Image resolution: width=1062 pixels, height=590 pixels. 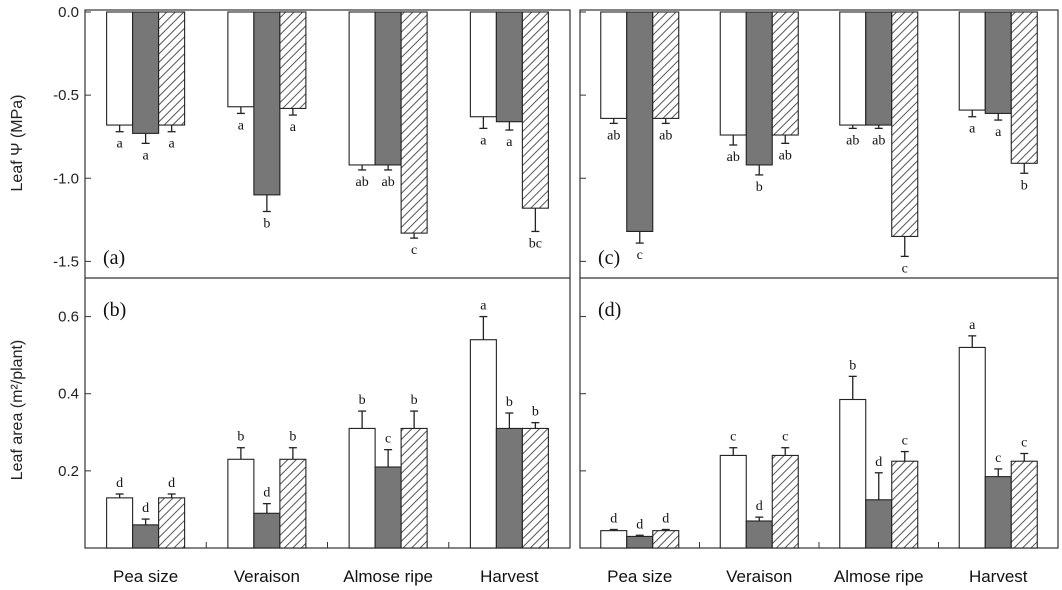 What do you see at coordinates (66, 261) in the screenshot?
I see `y-tick-label: -1.5` at bounding box center [66, 261].